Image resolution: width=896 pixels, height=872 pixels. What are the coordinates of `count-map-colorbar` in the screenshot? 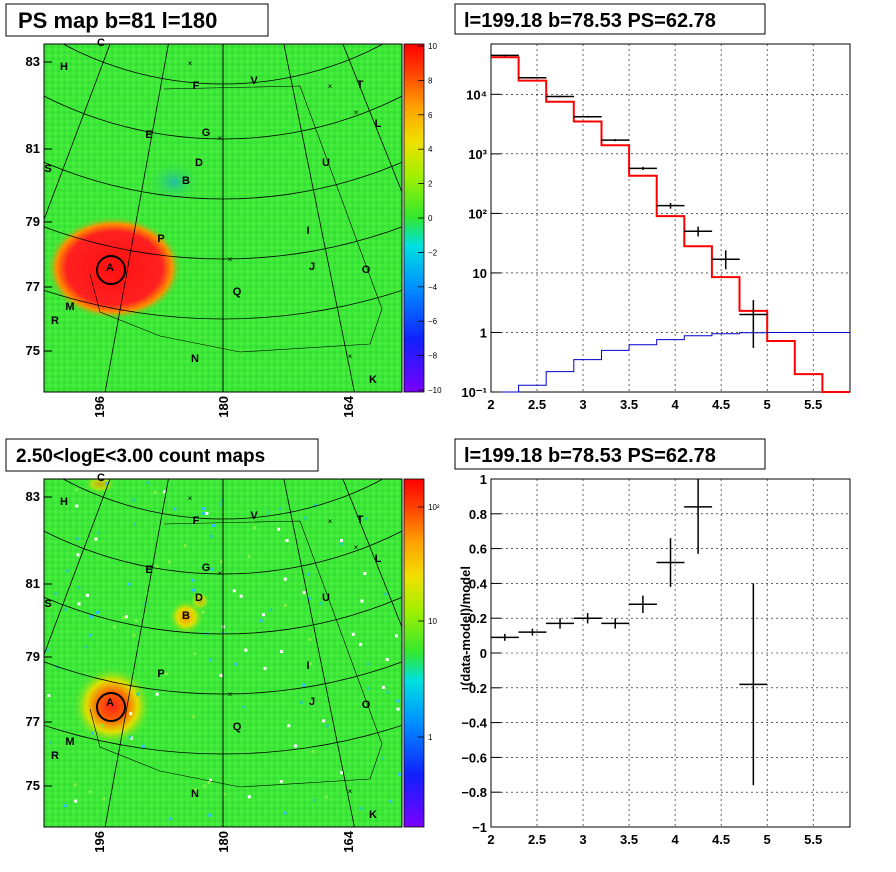 It's located at (414, 653).